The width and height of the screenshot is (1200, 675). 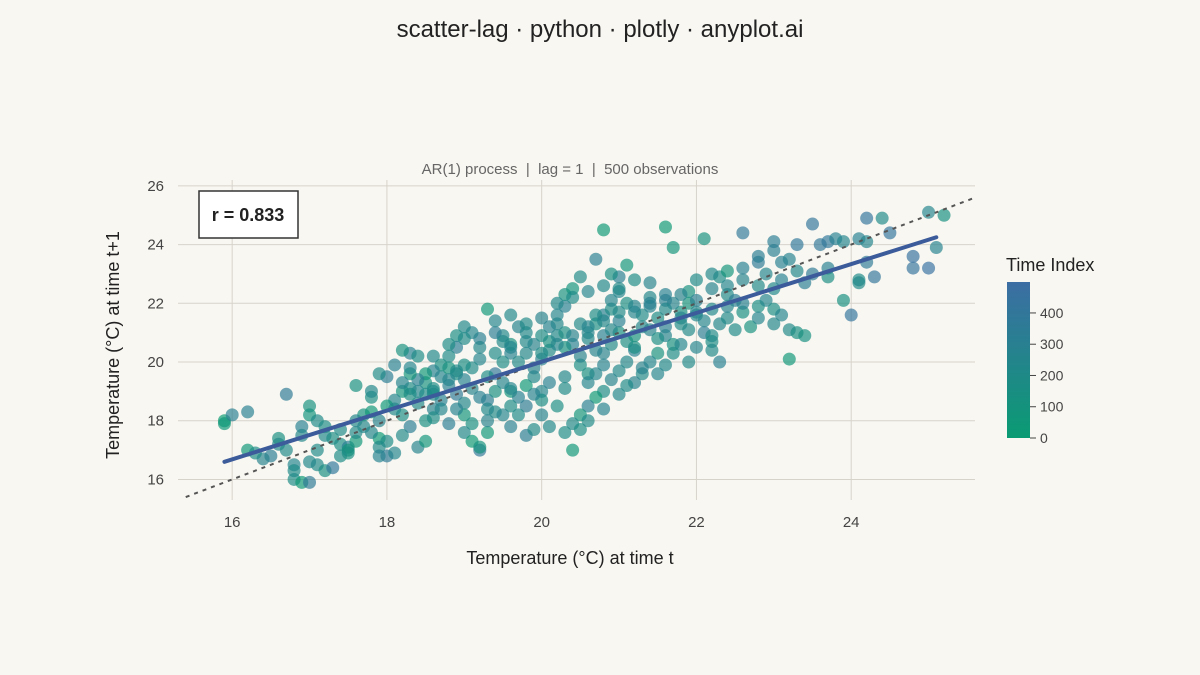 What do you see at coordinates (248, 215) in the screenshot?
I see `annotation-text: r = 0.833` at bounding box center [248, 215].